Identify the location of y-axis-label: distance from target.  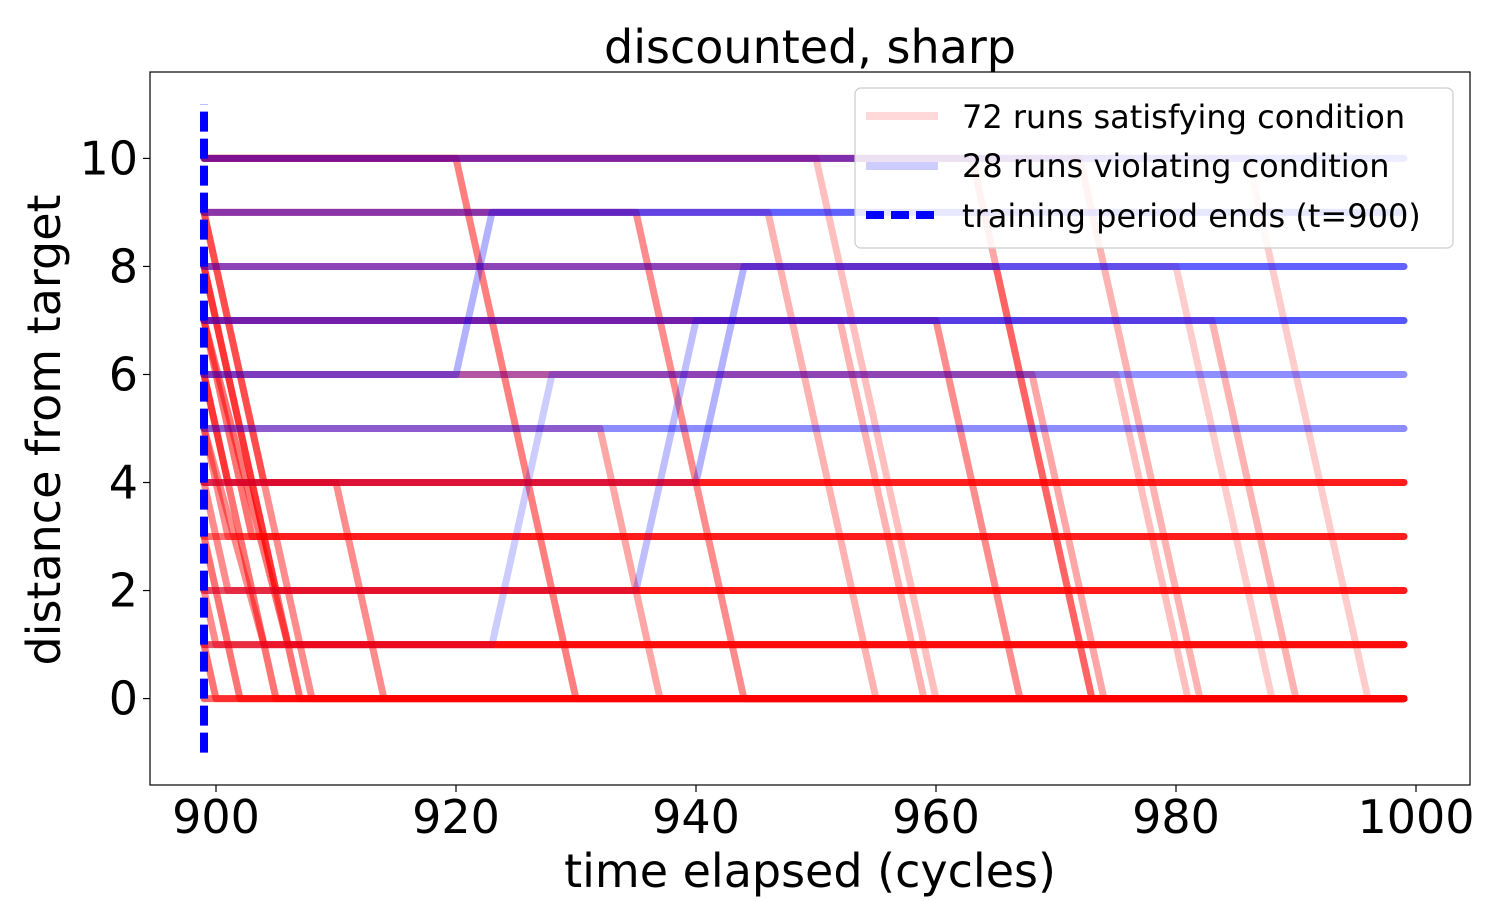
(44, 429).